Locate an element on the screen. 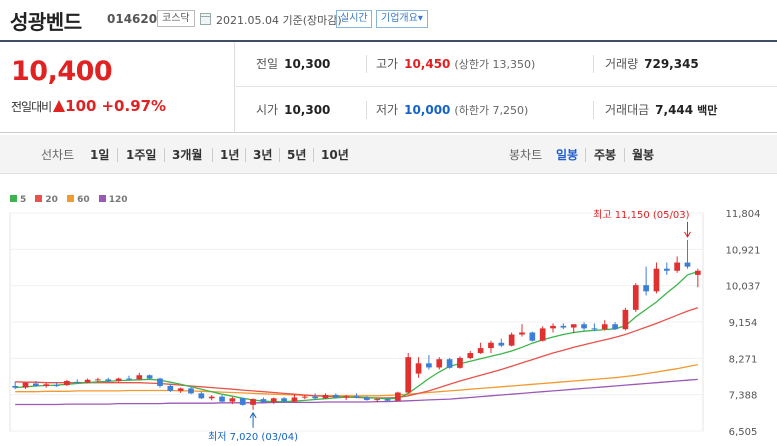  tab-3month: 3개월 is located at coordinates (187, 155).